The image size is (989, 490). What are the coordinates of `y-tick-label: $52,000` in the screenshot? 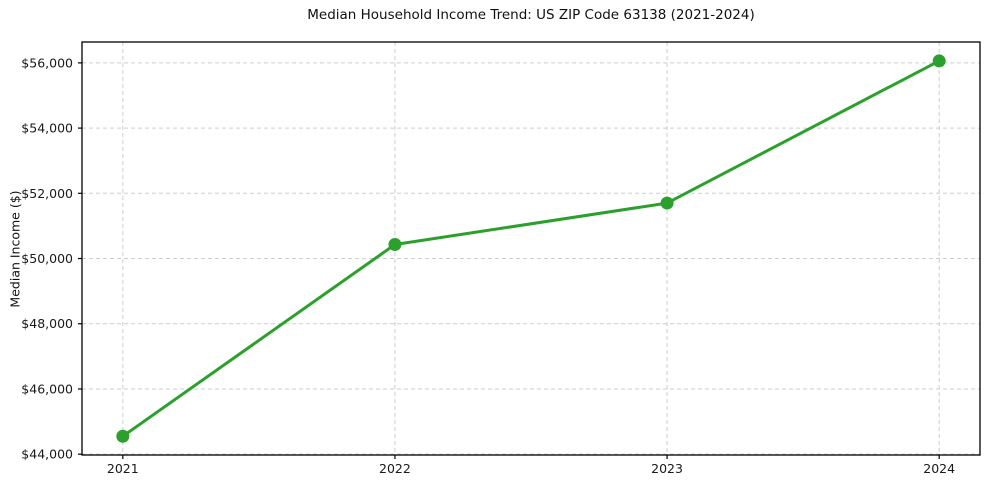 It's located at (47, 193).